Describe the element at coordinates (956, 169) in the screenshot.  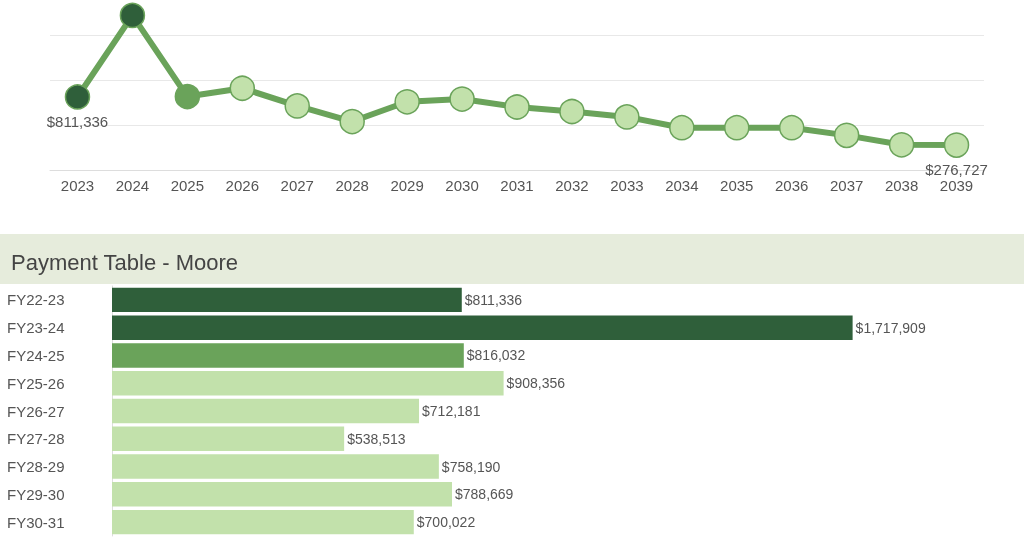
I see `data-label: $276,727` at that location.